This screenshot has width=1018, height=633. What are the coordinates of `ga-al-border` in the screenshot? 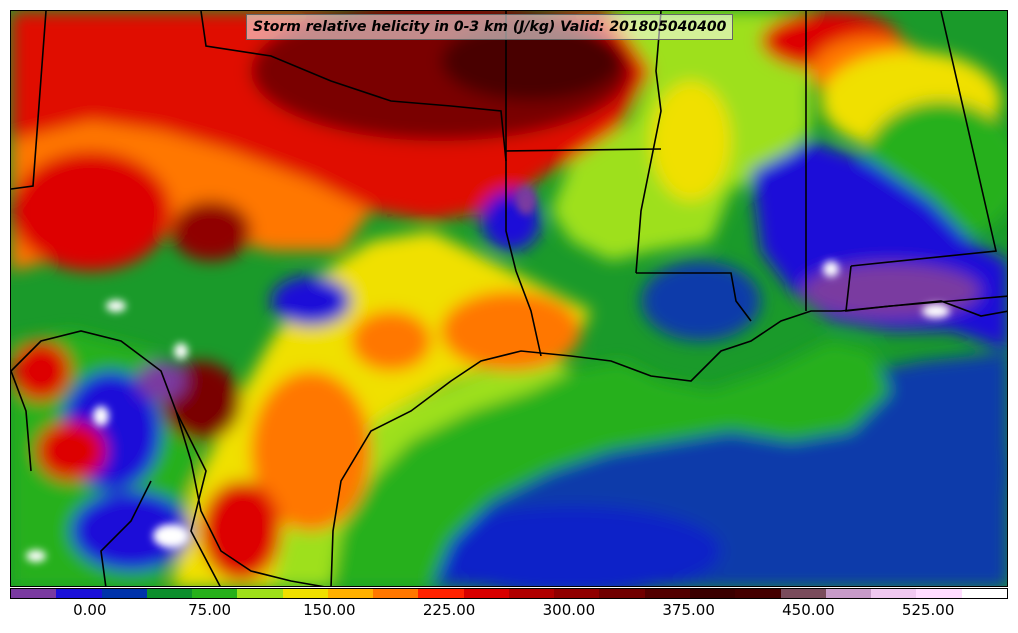 It's located at (923, 139).